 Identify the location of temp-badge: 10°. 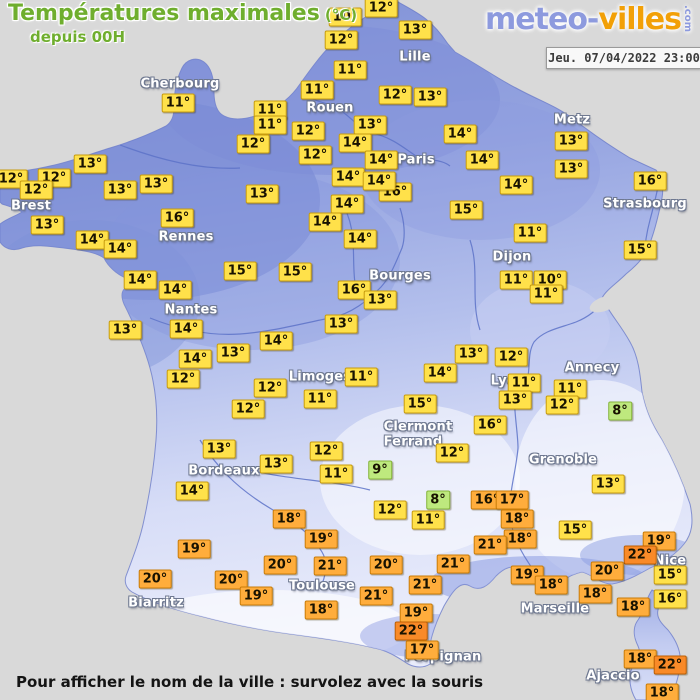
(345, 17).